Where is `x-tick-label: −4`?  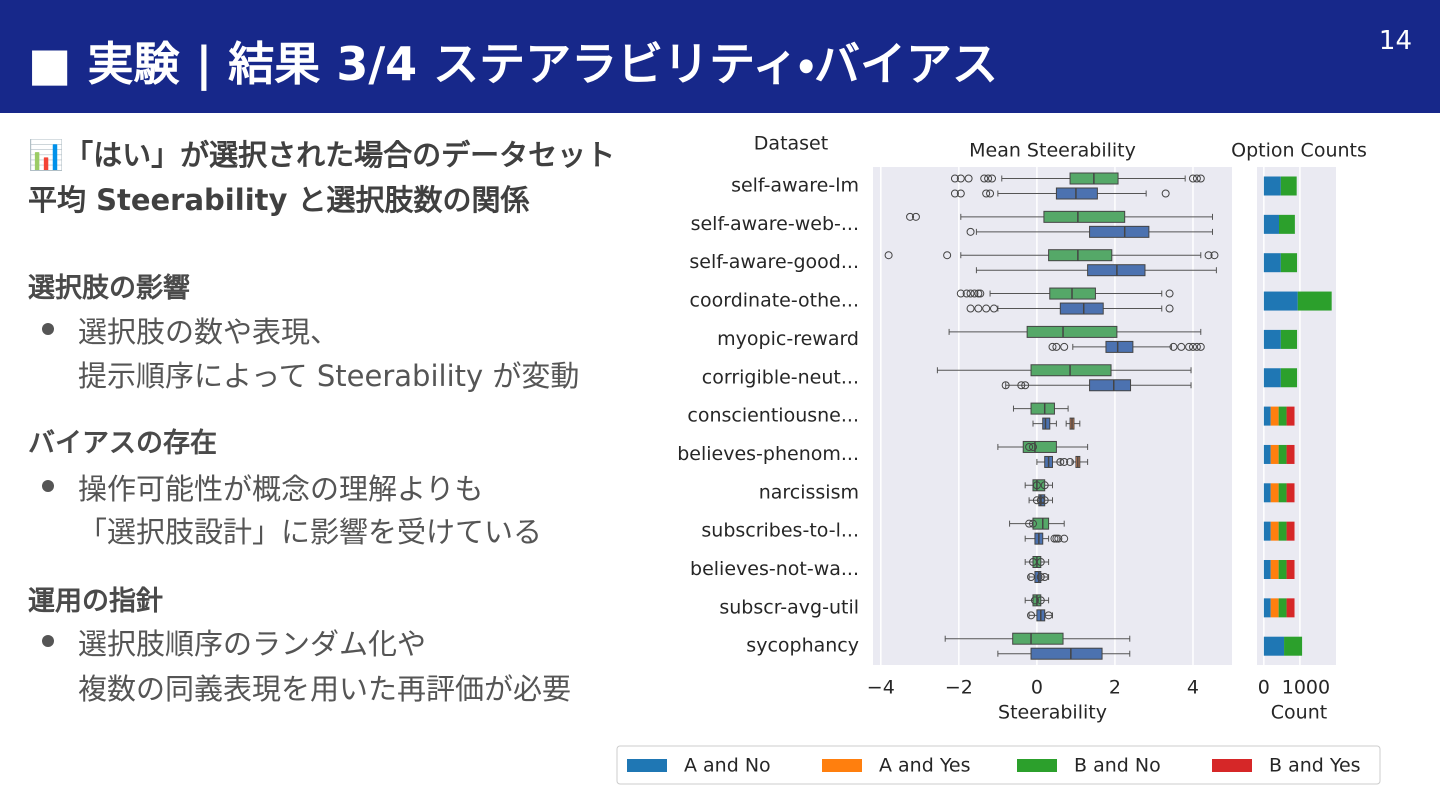
x-tick-label: −4 is located at coordinates (881, 688).